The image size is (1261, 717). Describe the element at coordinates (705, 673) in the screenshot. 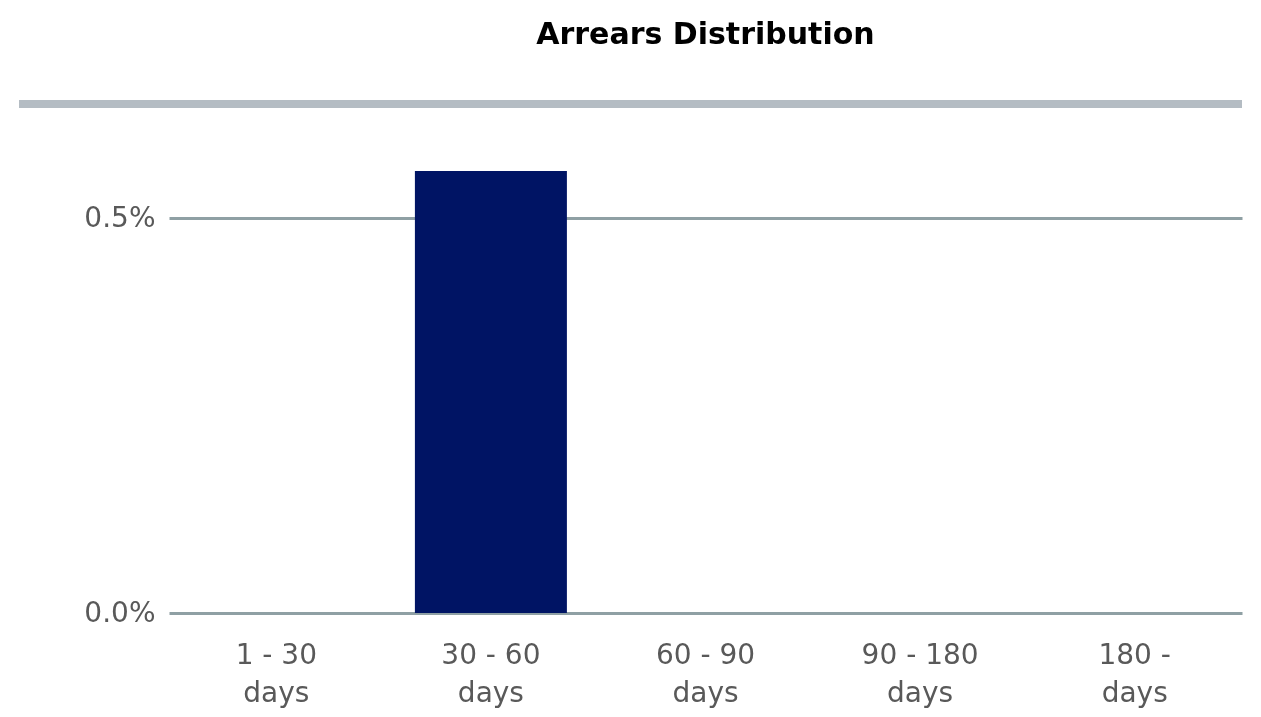

I see `x-tick-label: 60 - 90 days` at that location.